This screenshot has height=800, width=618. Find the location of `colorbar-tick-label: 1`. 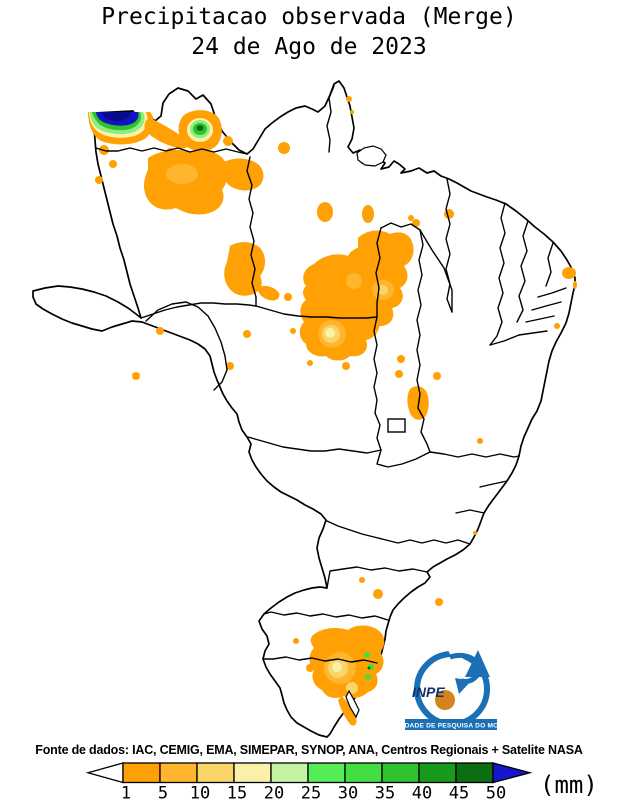

colorbar-tick-label: 1 is located at coordinates (126, 792).